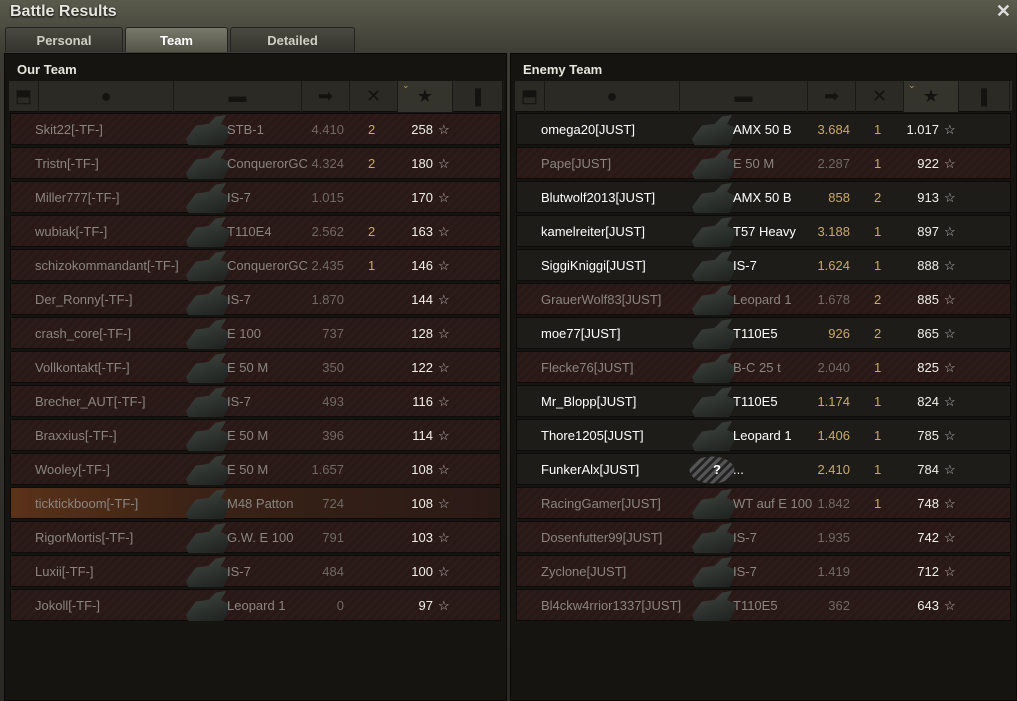 This screenshot has height=701, width=1017. What do you see at coordinates (839, 333) in the screenshot?
I see `damage-value: 926` at bounding box center [839, 333].